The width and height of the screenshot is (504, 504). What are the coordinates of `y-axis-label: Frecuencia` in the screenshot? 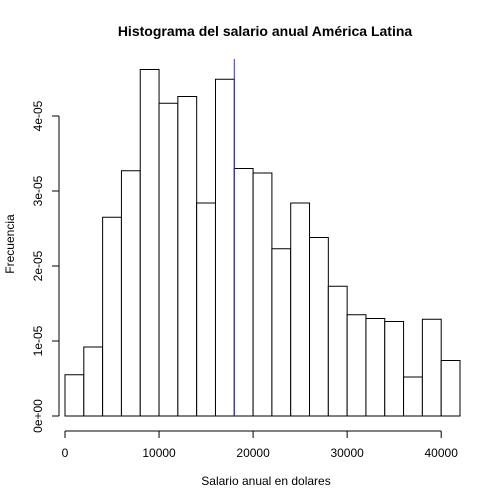 It's located at (10, 244).